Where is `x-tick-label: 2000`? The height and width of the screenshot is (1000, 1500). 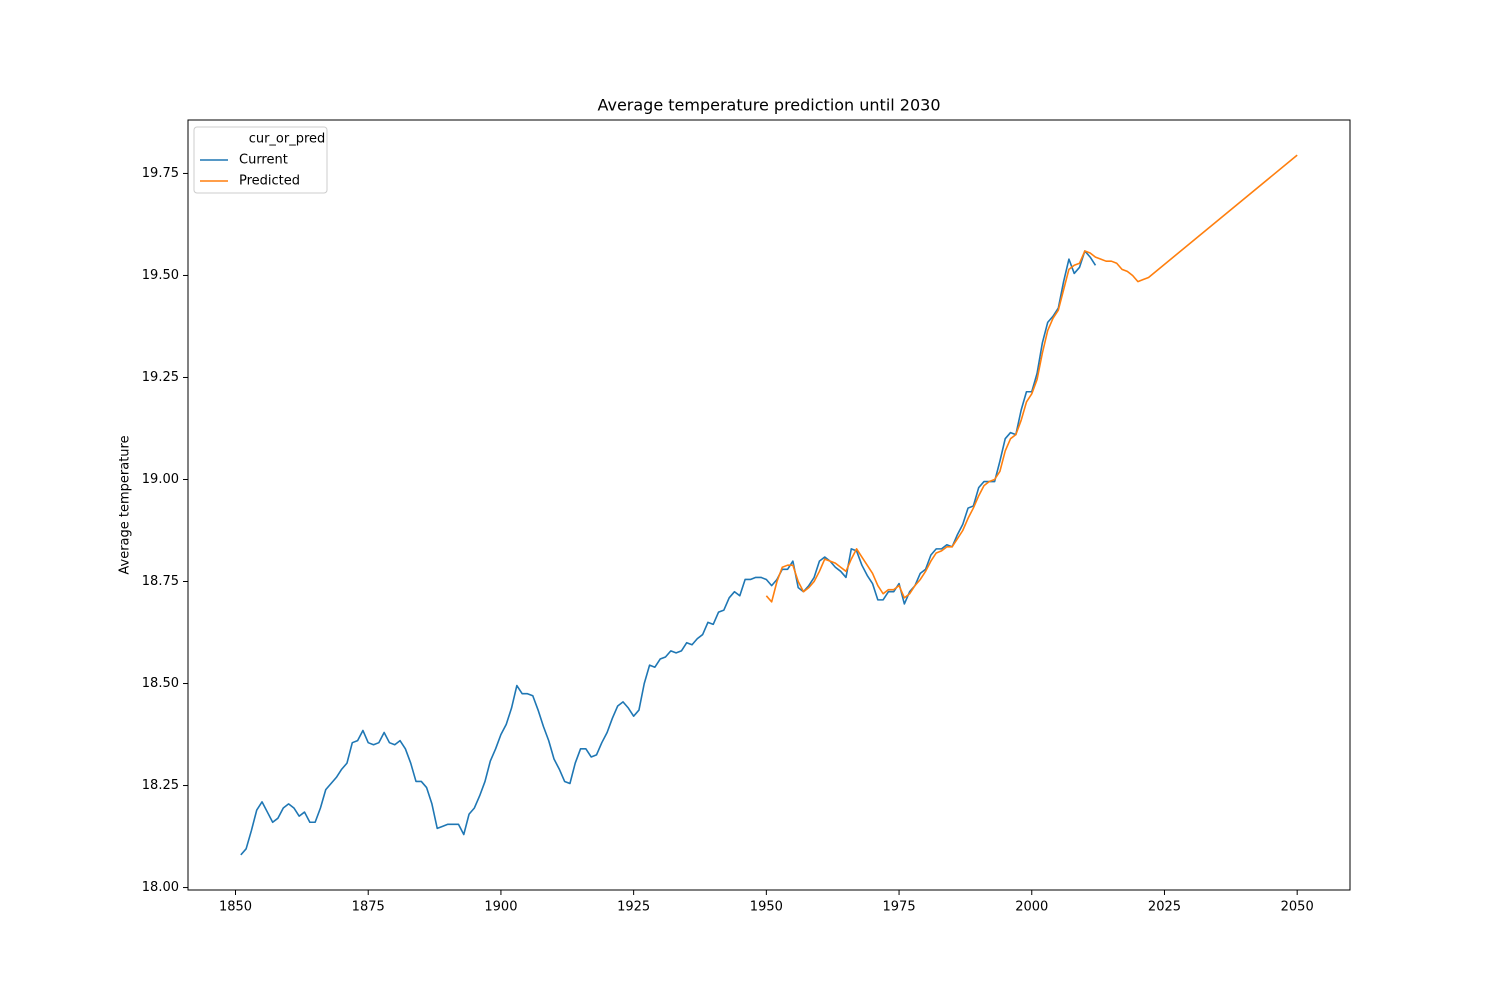
x-tick-label: 2000 is located at coordinates (1031, 907).